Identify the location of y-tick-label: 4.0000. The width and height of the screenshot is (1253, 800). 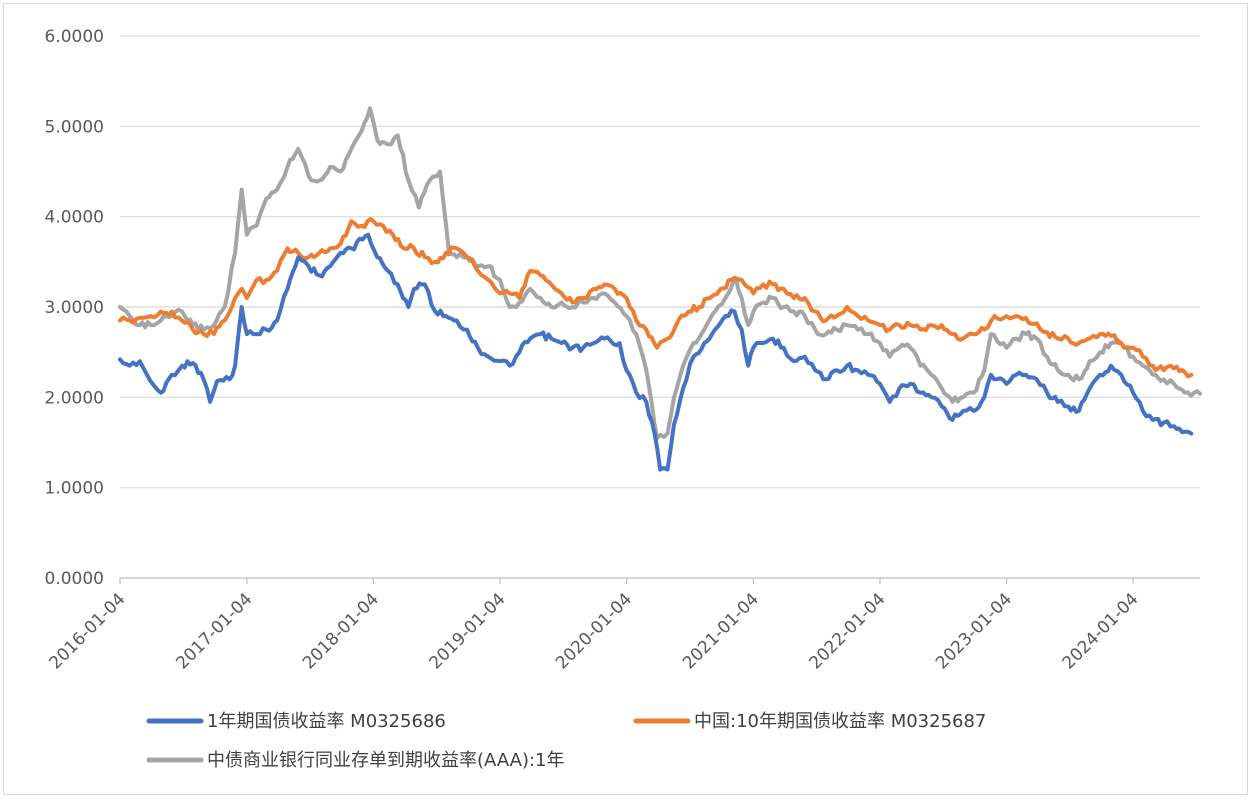
(74, 218).